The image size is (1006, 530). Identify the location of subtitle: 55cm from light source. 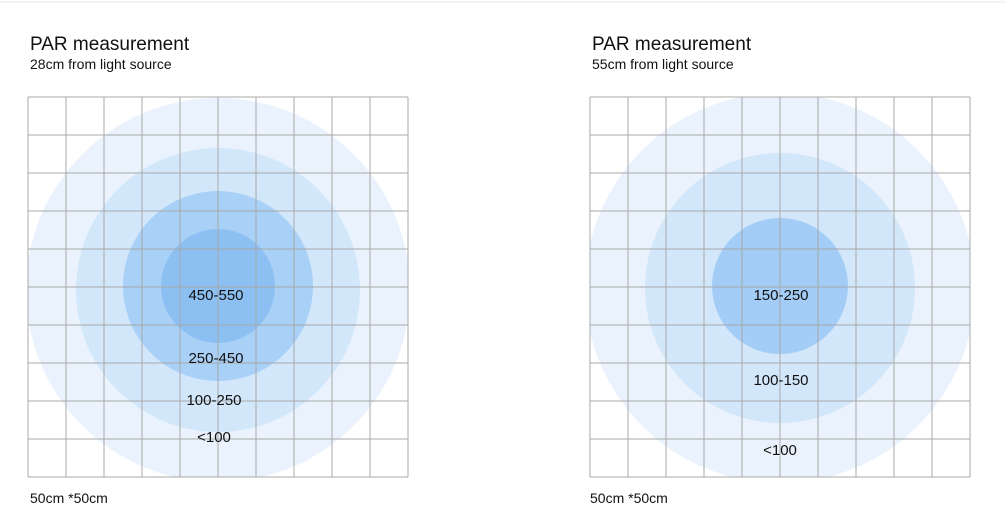
(663, 64).